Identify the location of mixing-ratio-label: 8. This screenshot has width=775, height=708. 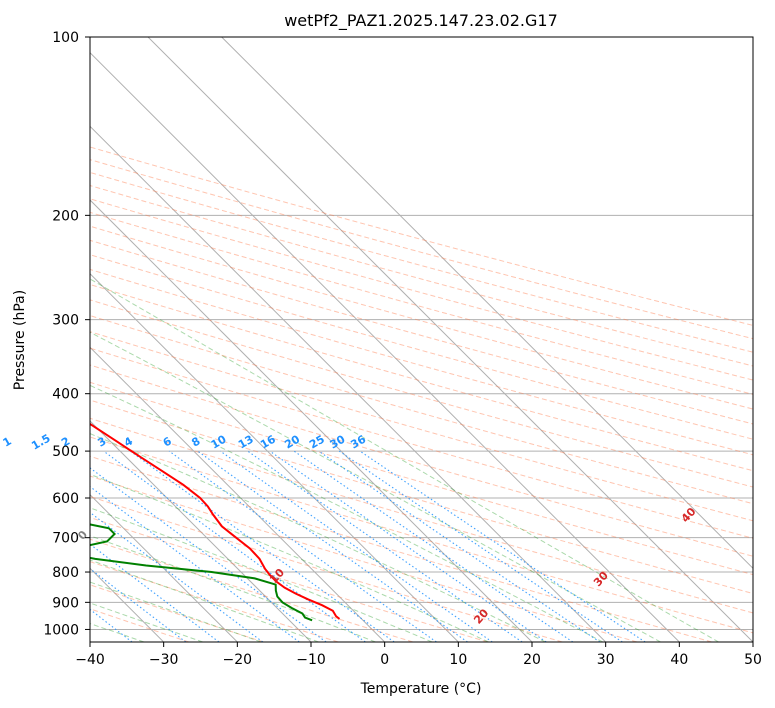
(195, 442).